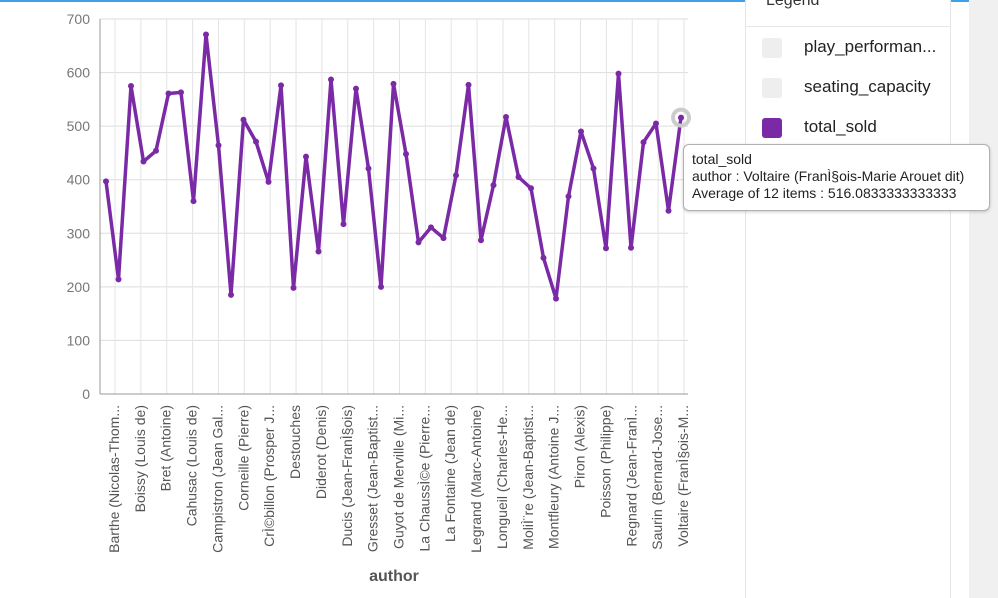  What do you see at coordinates (79, 126) in the screenshot?
I see `y-tick-label: 500` at bounding box center [79, 126].